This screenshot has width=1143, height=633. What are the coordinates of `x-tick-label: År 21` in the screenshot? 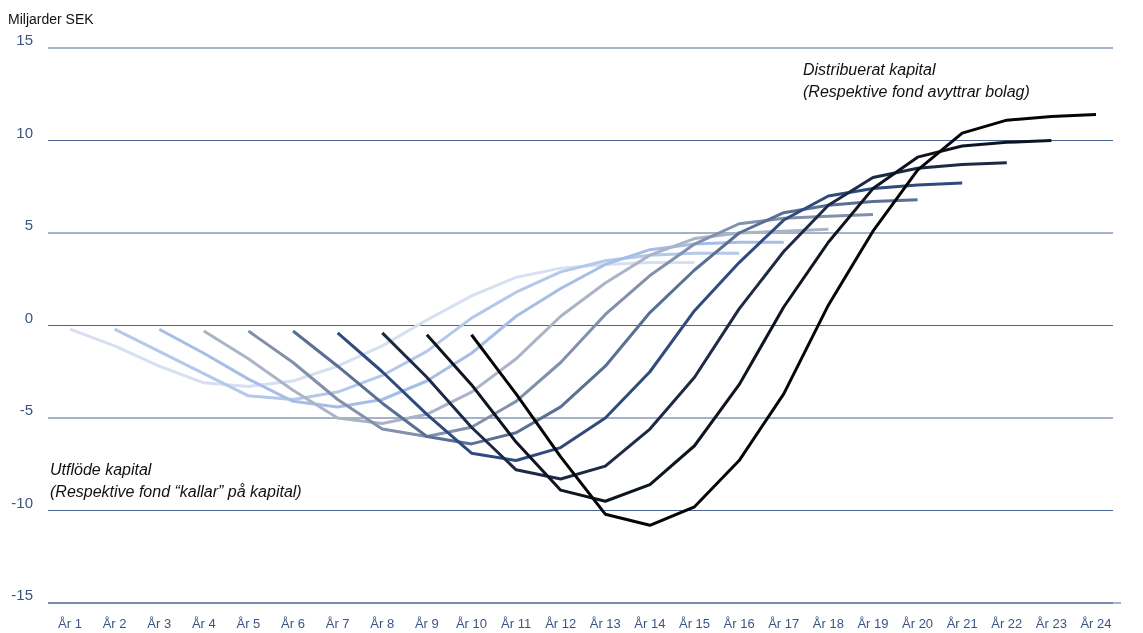 It's located at (962, 623).